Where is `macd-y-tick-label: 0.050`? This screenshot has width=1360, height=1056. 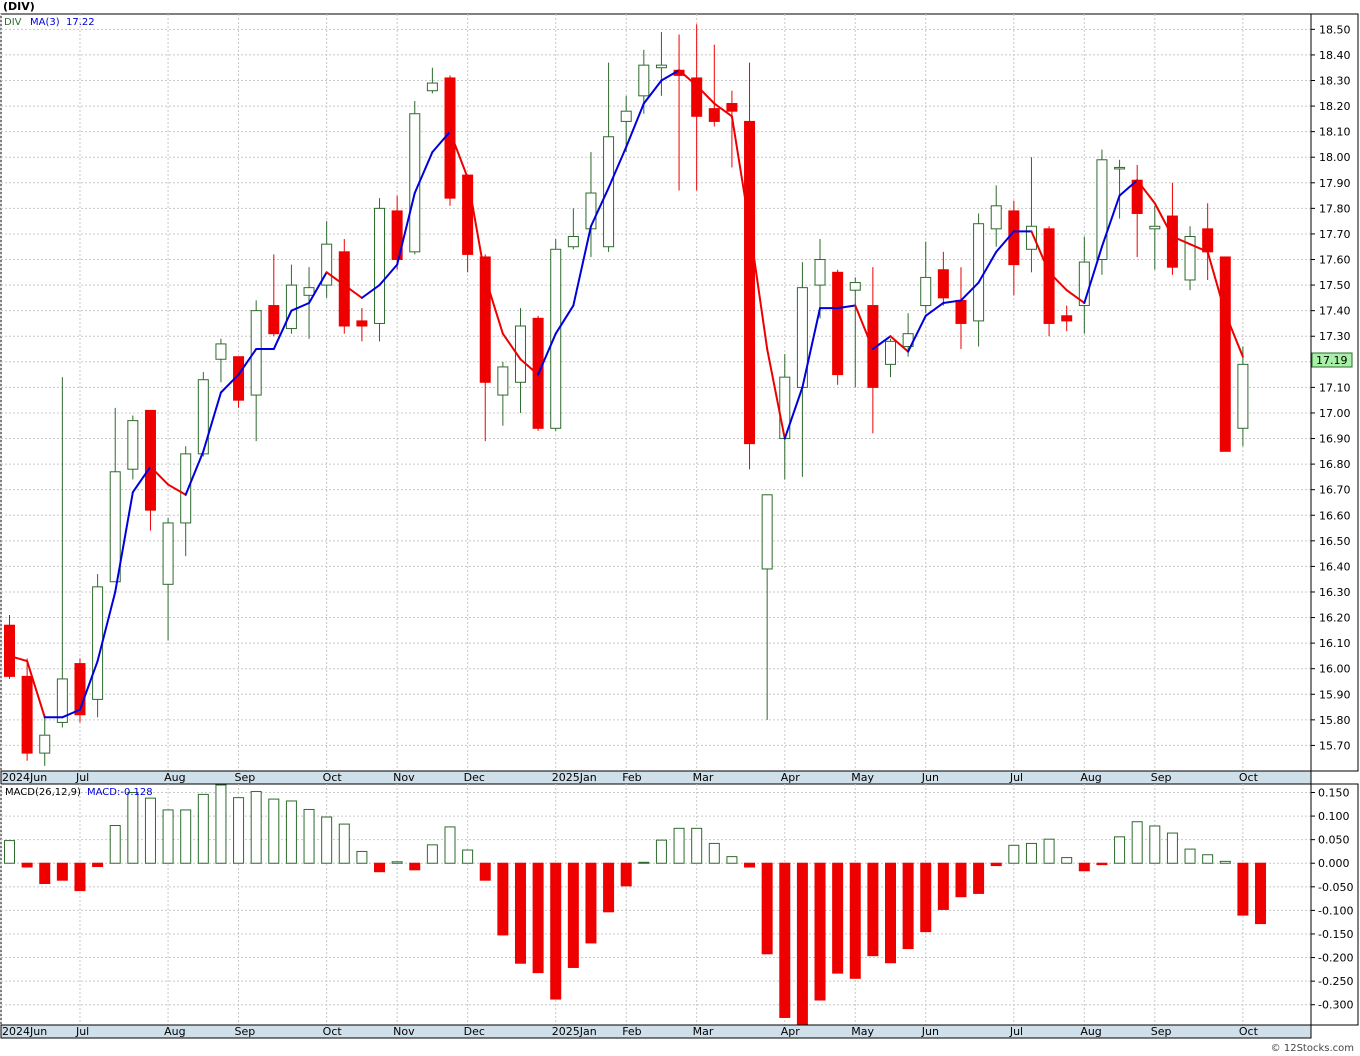 macd-y-tick-label: 0.050 is located at coordinates (1334, 840).